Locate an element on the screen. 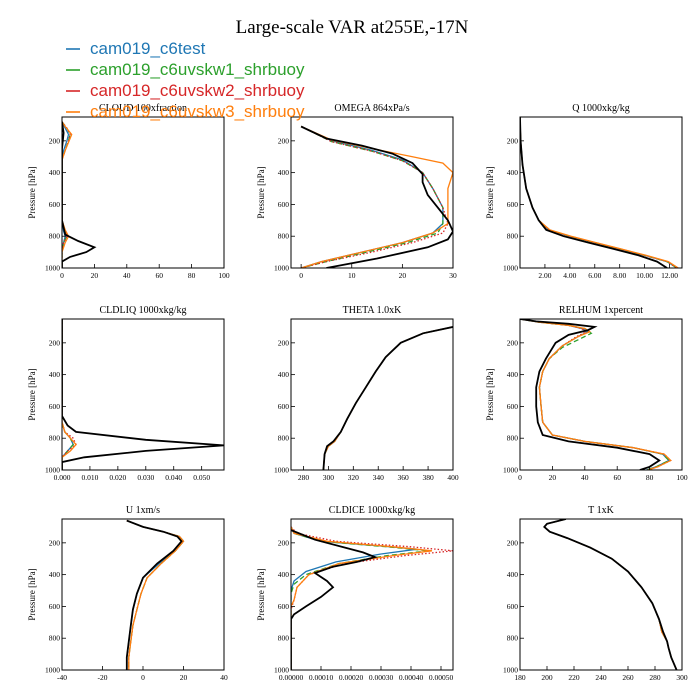 The width and height of the screenshot is (700, 700). legend-item: cam019_c6uvskw3_shrbuoy is located at coordinates (185, 111).